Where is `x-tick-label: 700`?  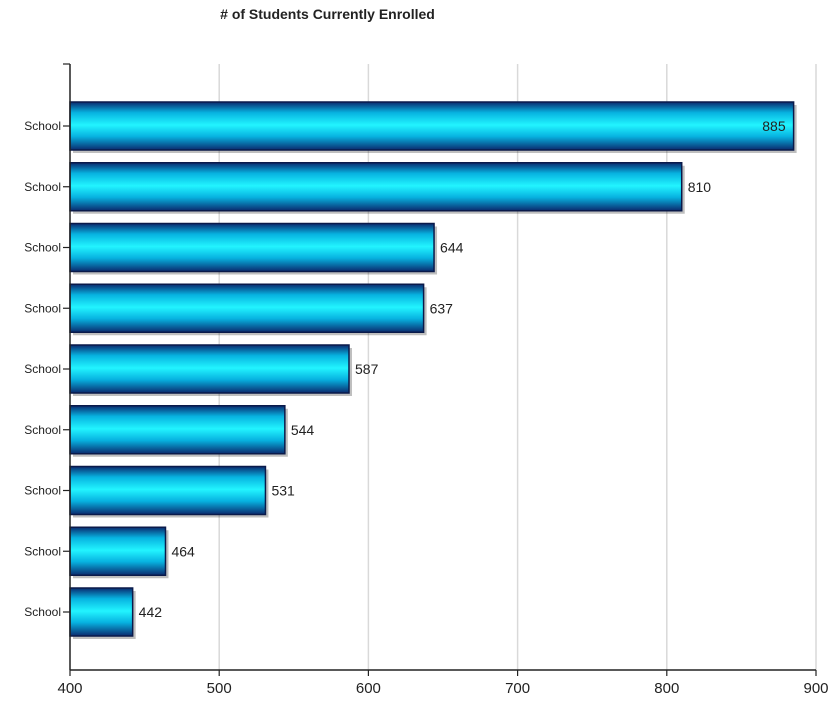
x-tick-label: 700 is located at coordinates (517, 688).